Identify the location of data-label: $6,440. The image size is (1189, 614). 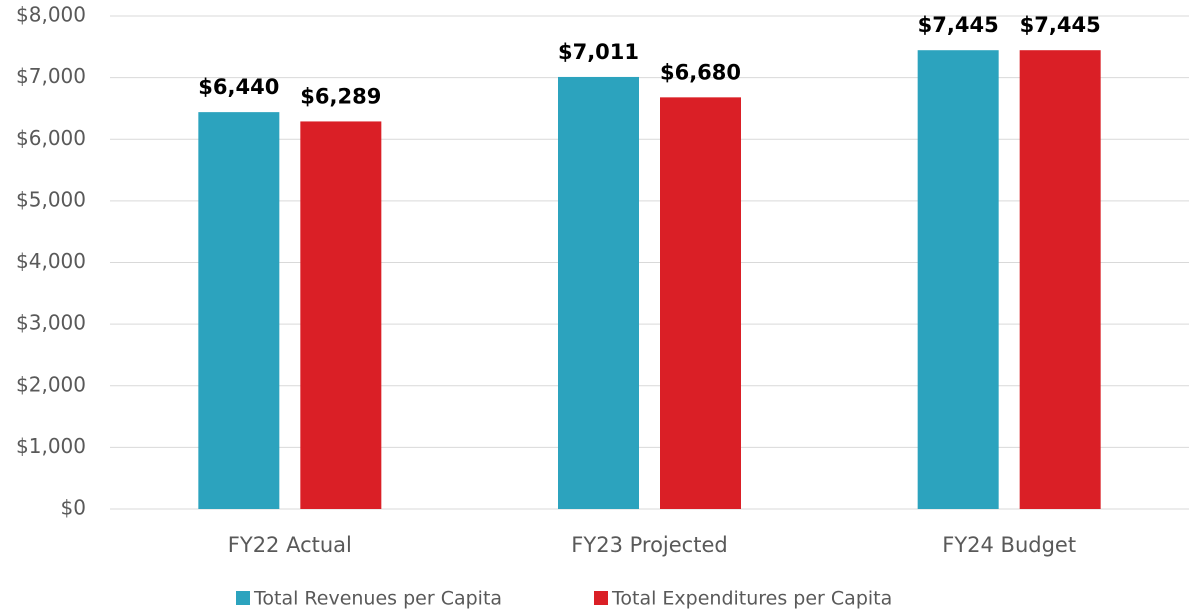
(238, 87).